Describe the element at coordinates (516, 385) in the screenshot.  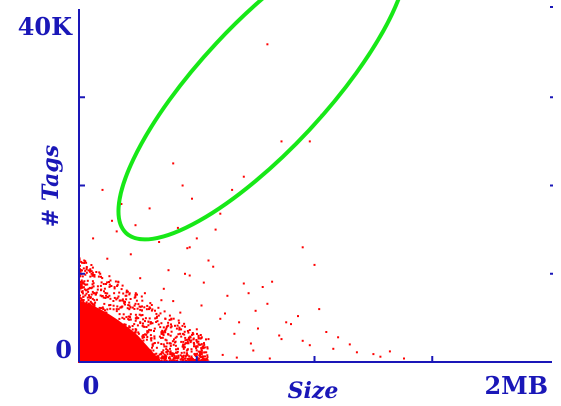
I see `x-tick-label: 2MB` at that location.